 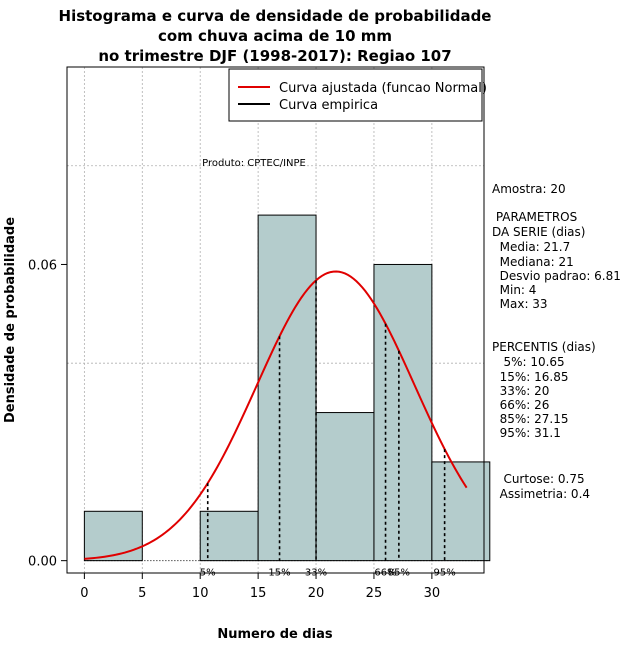 I want to click on legend-box, so click(x=355, y=95).